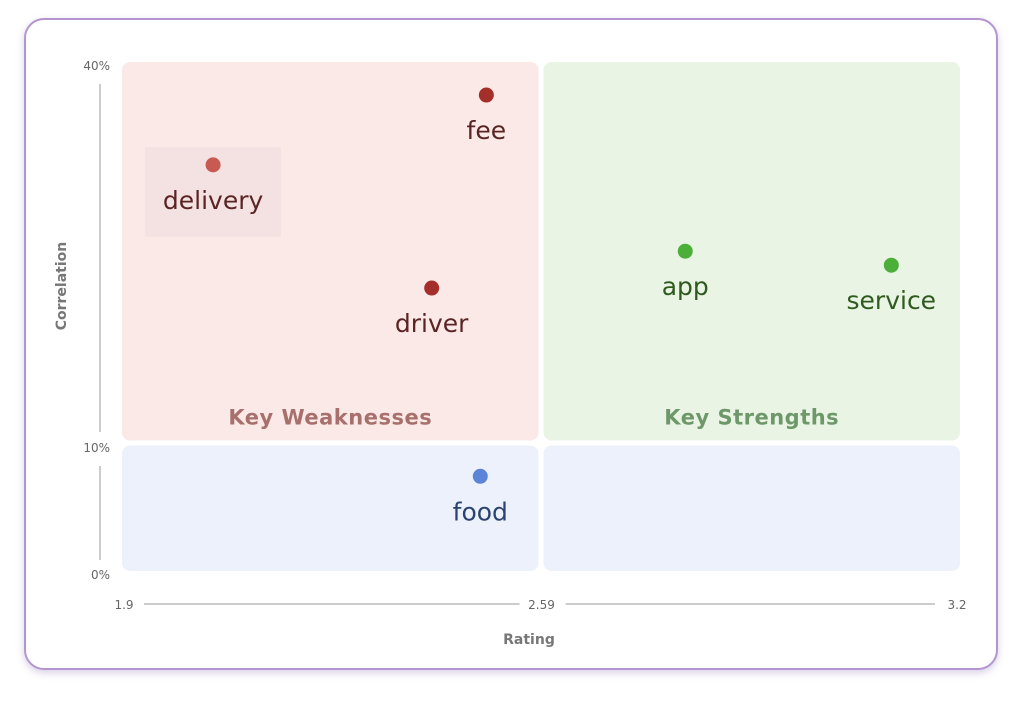  What do you see at coordinates (62, 286) in the screenshot?
I see `y-axis-title: Correlation` at bounding box center [62, 286].